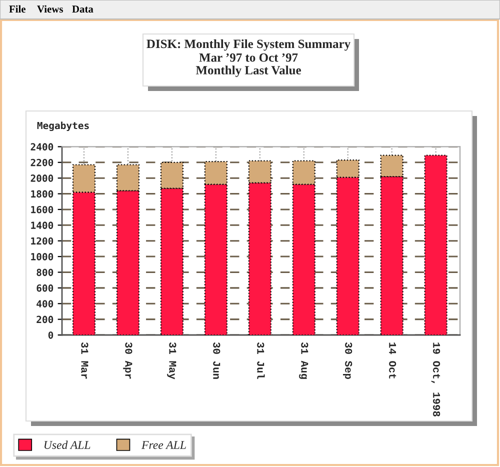  I want to click on x-tick-label: 30 Jun, so click(216, 360).